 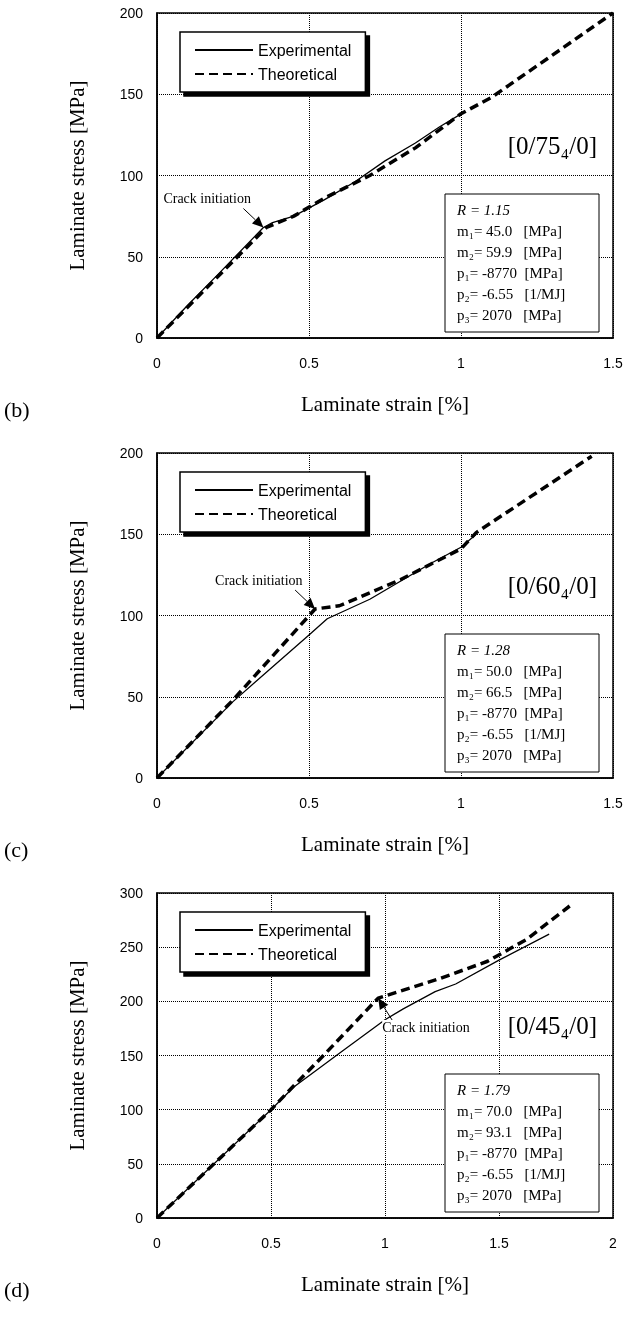 What do you see at coordinates (613, 1243) in the screenshot?
I see `x-tick-label: 2` at bounding box center [613, 1243].